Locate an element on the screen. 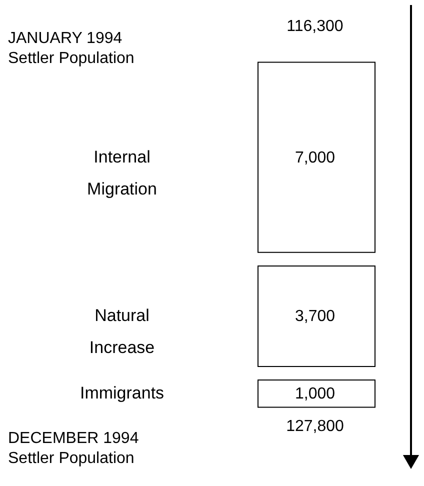  data-label: 3,700 is located at coordinates (315, 317).